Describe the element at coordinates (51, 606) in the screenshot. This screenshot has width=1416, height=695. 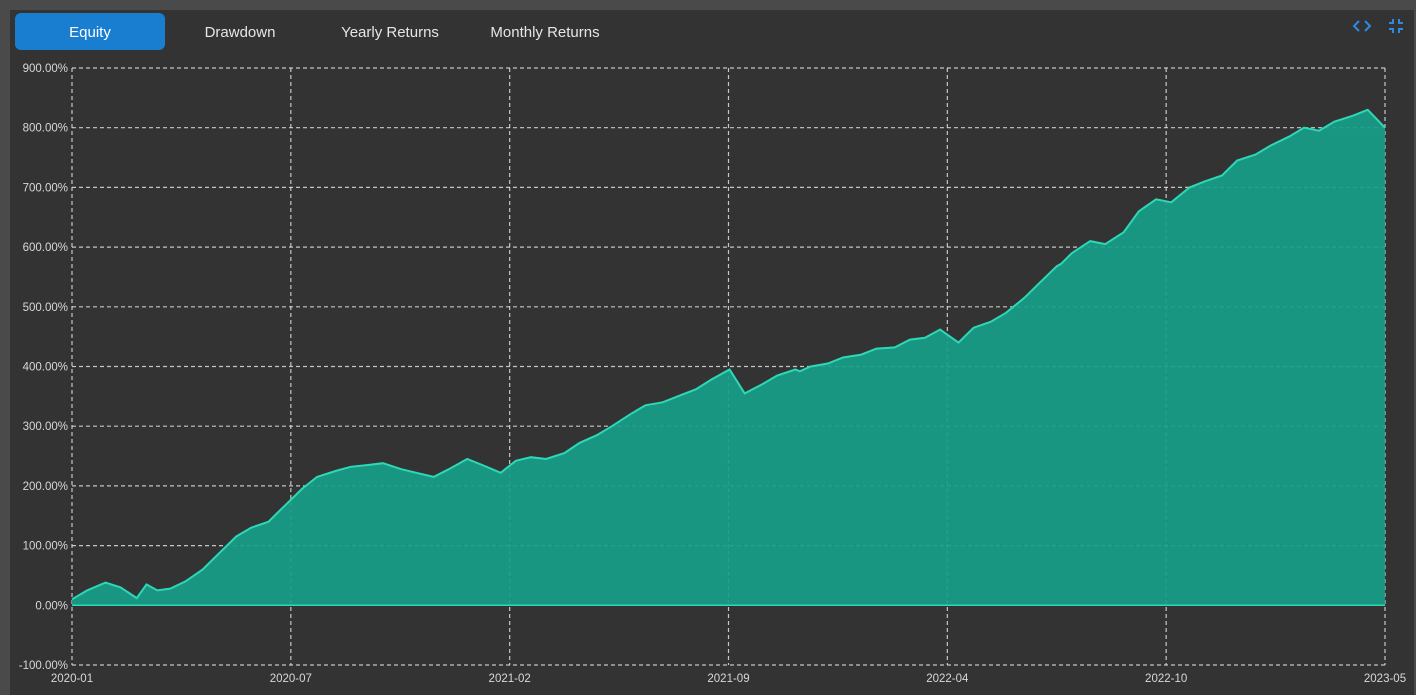
I see `y-tick-label: 0.00%` at that location.